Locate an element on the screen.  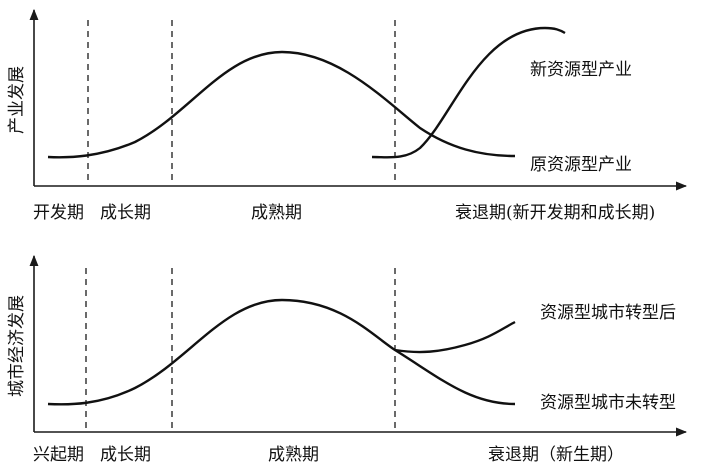
bottom-stage-label: 成长期 is located at coordinates (125, 454).